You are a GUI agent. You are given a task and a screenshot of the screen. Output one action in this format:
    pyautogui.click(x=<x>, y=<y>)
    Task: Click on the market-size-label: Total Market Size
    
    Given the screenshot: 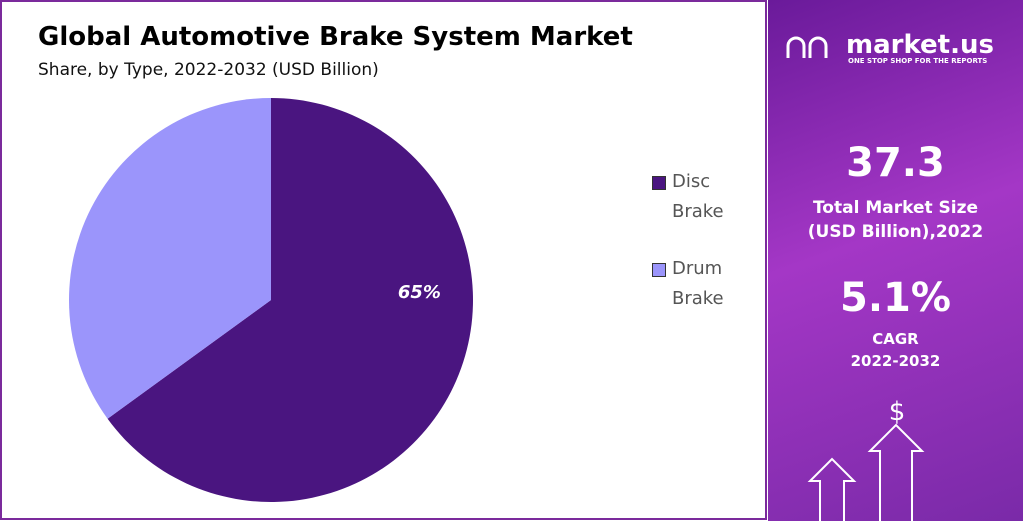 What is the action you would take?
    pyautogui.click(x=895, y=208)
    